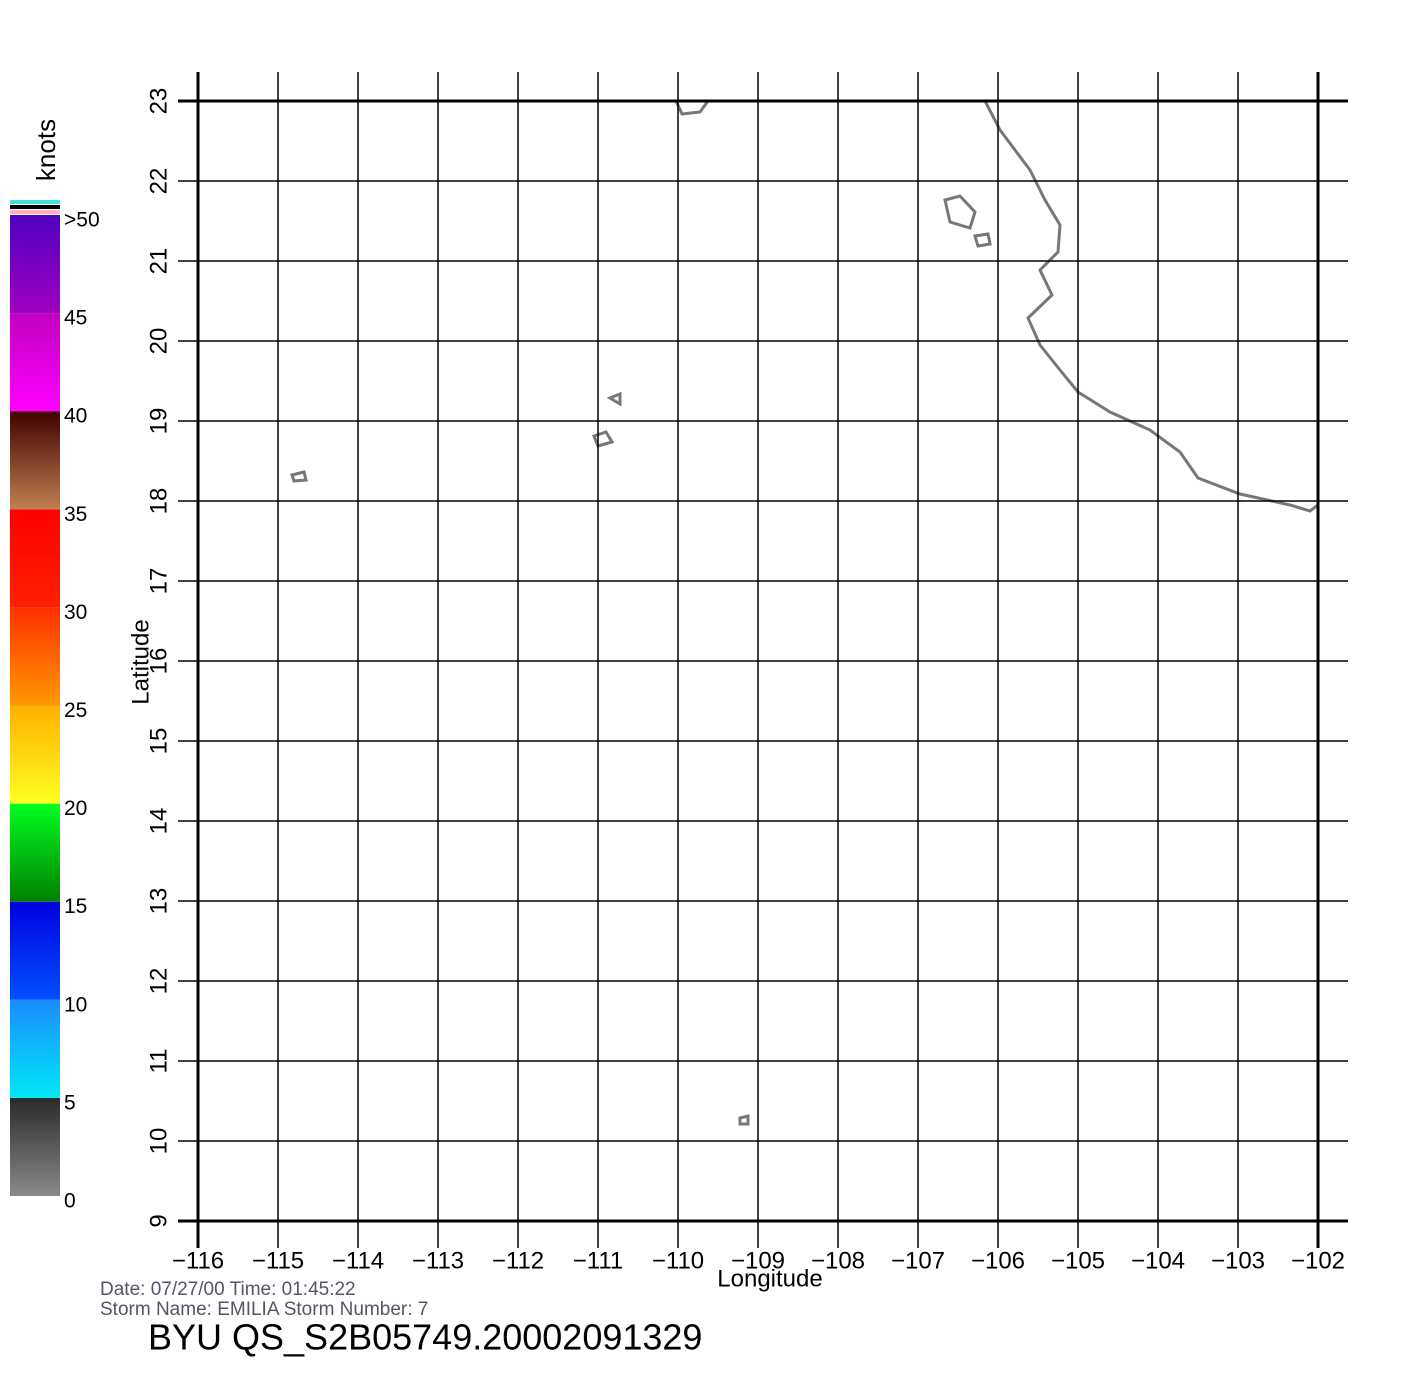 The image size is (1420, 1400). Describe the element at coordinates (75, 514) in the screenshot. I see `colorbar-tick-label: 35` at that location.